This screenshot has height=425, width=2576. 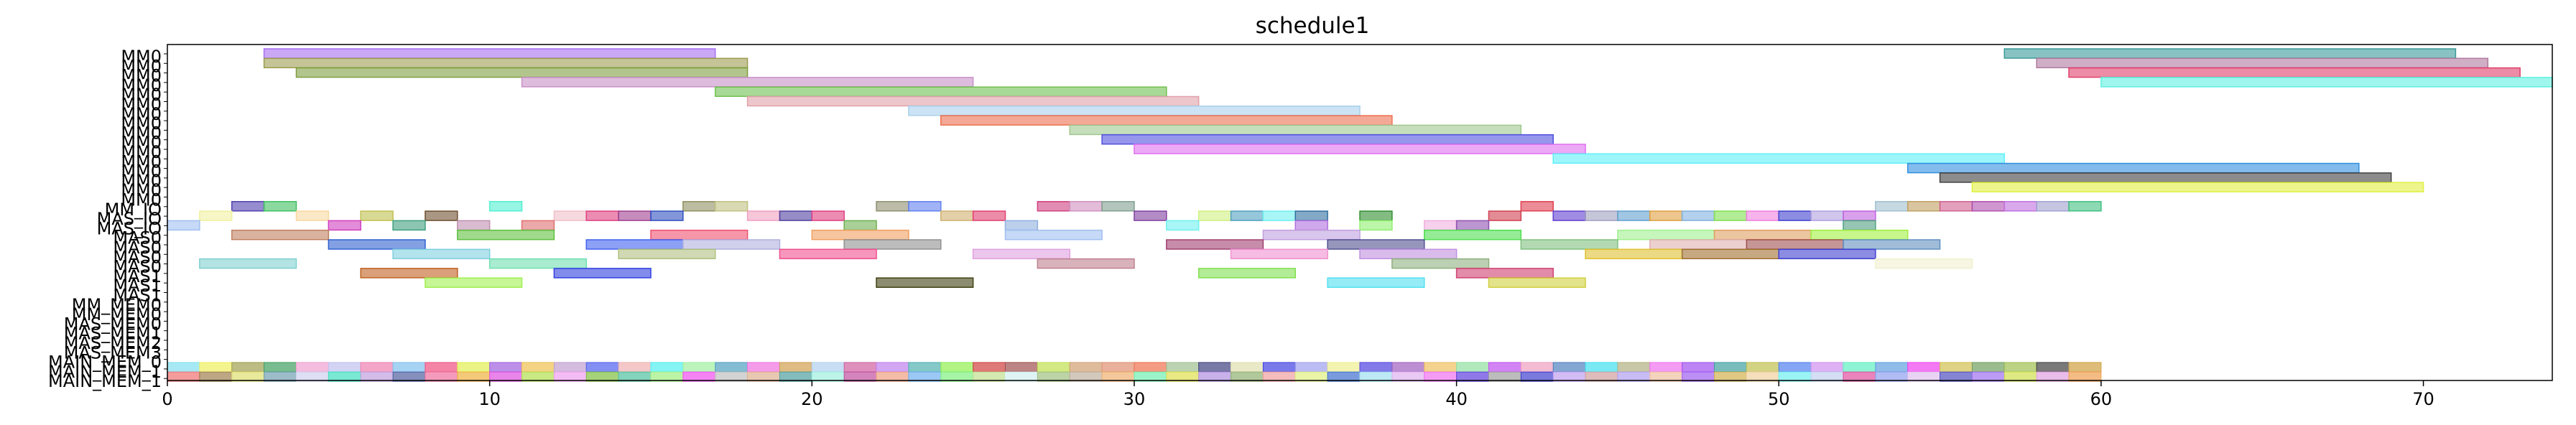 I want to click on y-tick-label: MAS_IO, so click(x=129, y=228).